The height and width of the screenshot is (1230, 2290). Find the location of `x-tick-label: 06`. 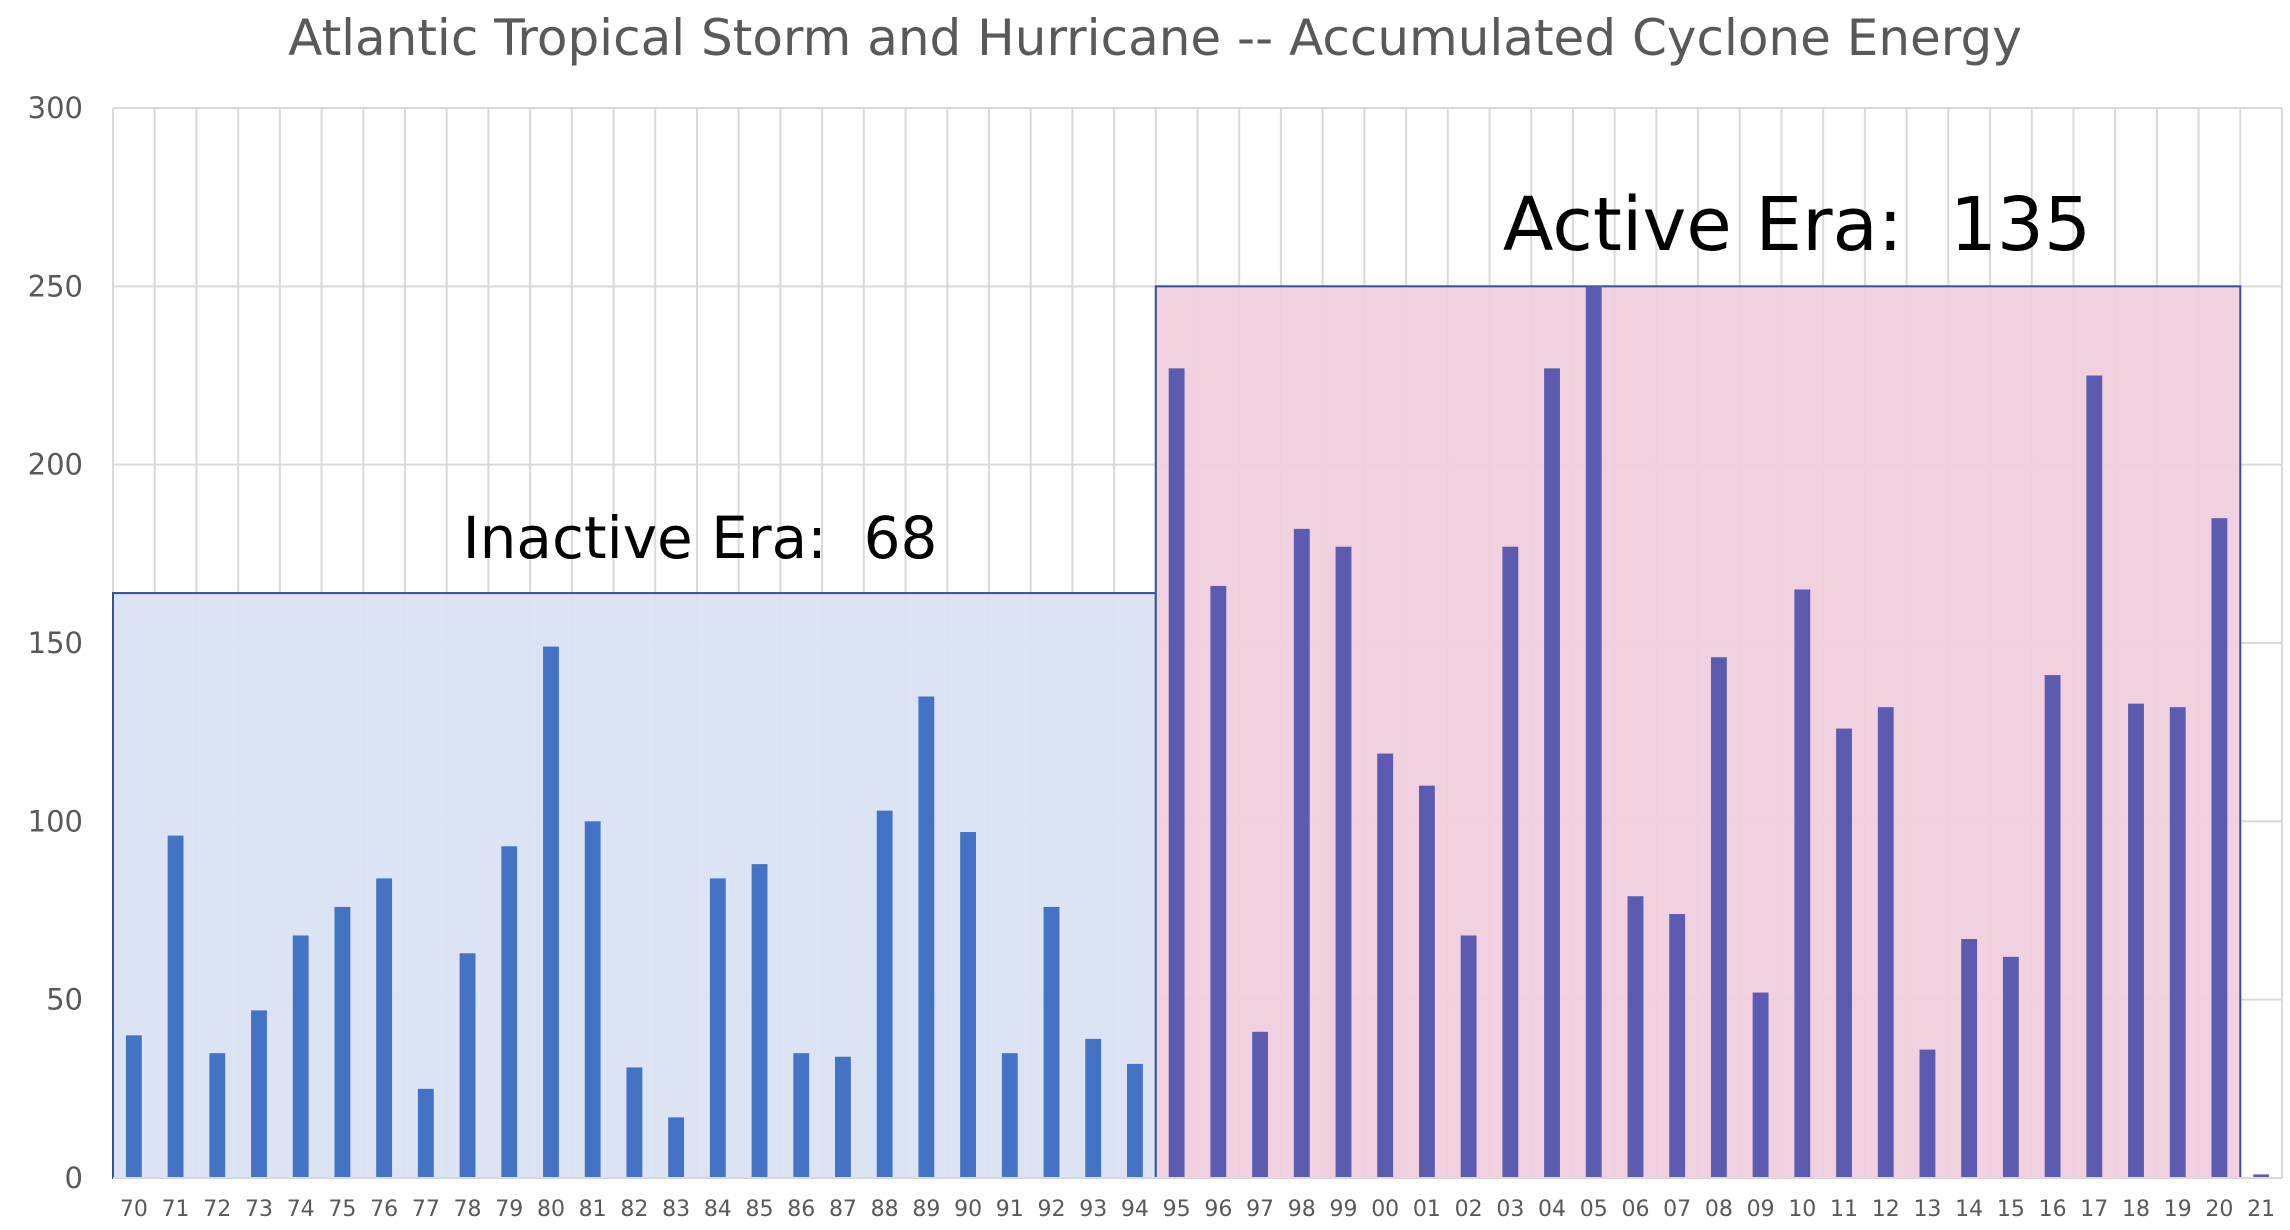

x-tick-label: 06 is located at coordinates (1635, 1209).